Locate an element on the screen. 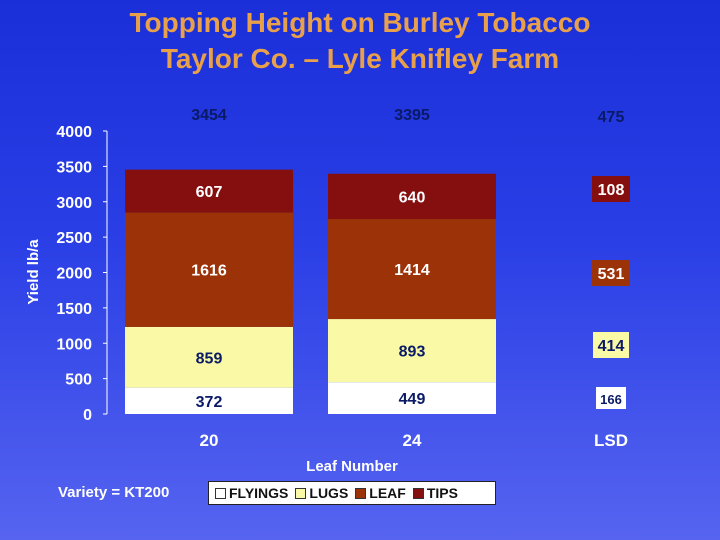  data-label-lugs: 859 is located at coordinates (209, 358).